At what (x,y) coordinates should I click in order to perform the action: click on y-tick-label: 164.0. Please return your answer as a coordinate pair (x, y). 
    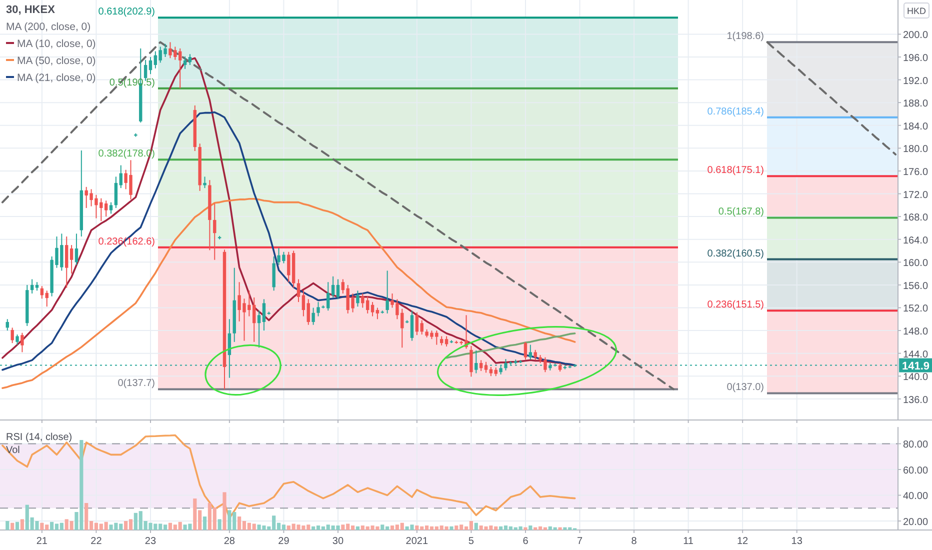
    Looking at the image, I should click on (915, 240).